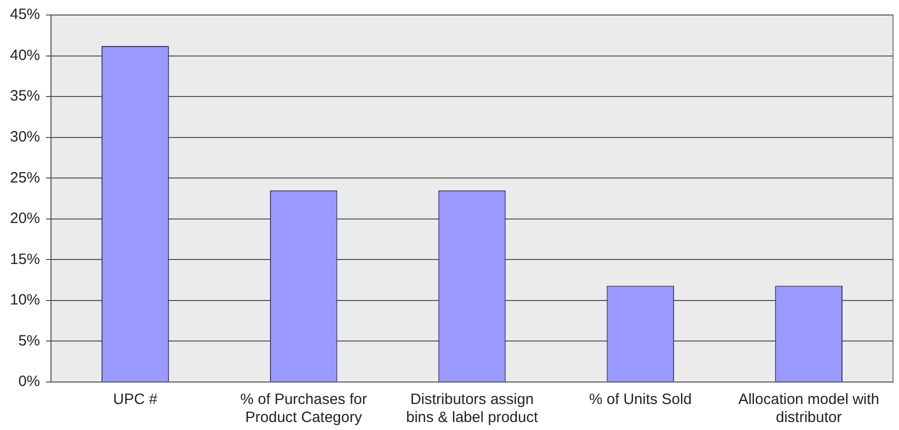  What do you see at coordinates (135, 399) in the screenshot?
I see `x-tick-label: UPC #` at bounding box center [135, 399].